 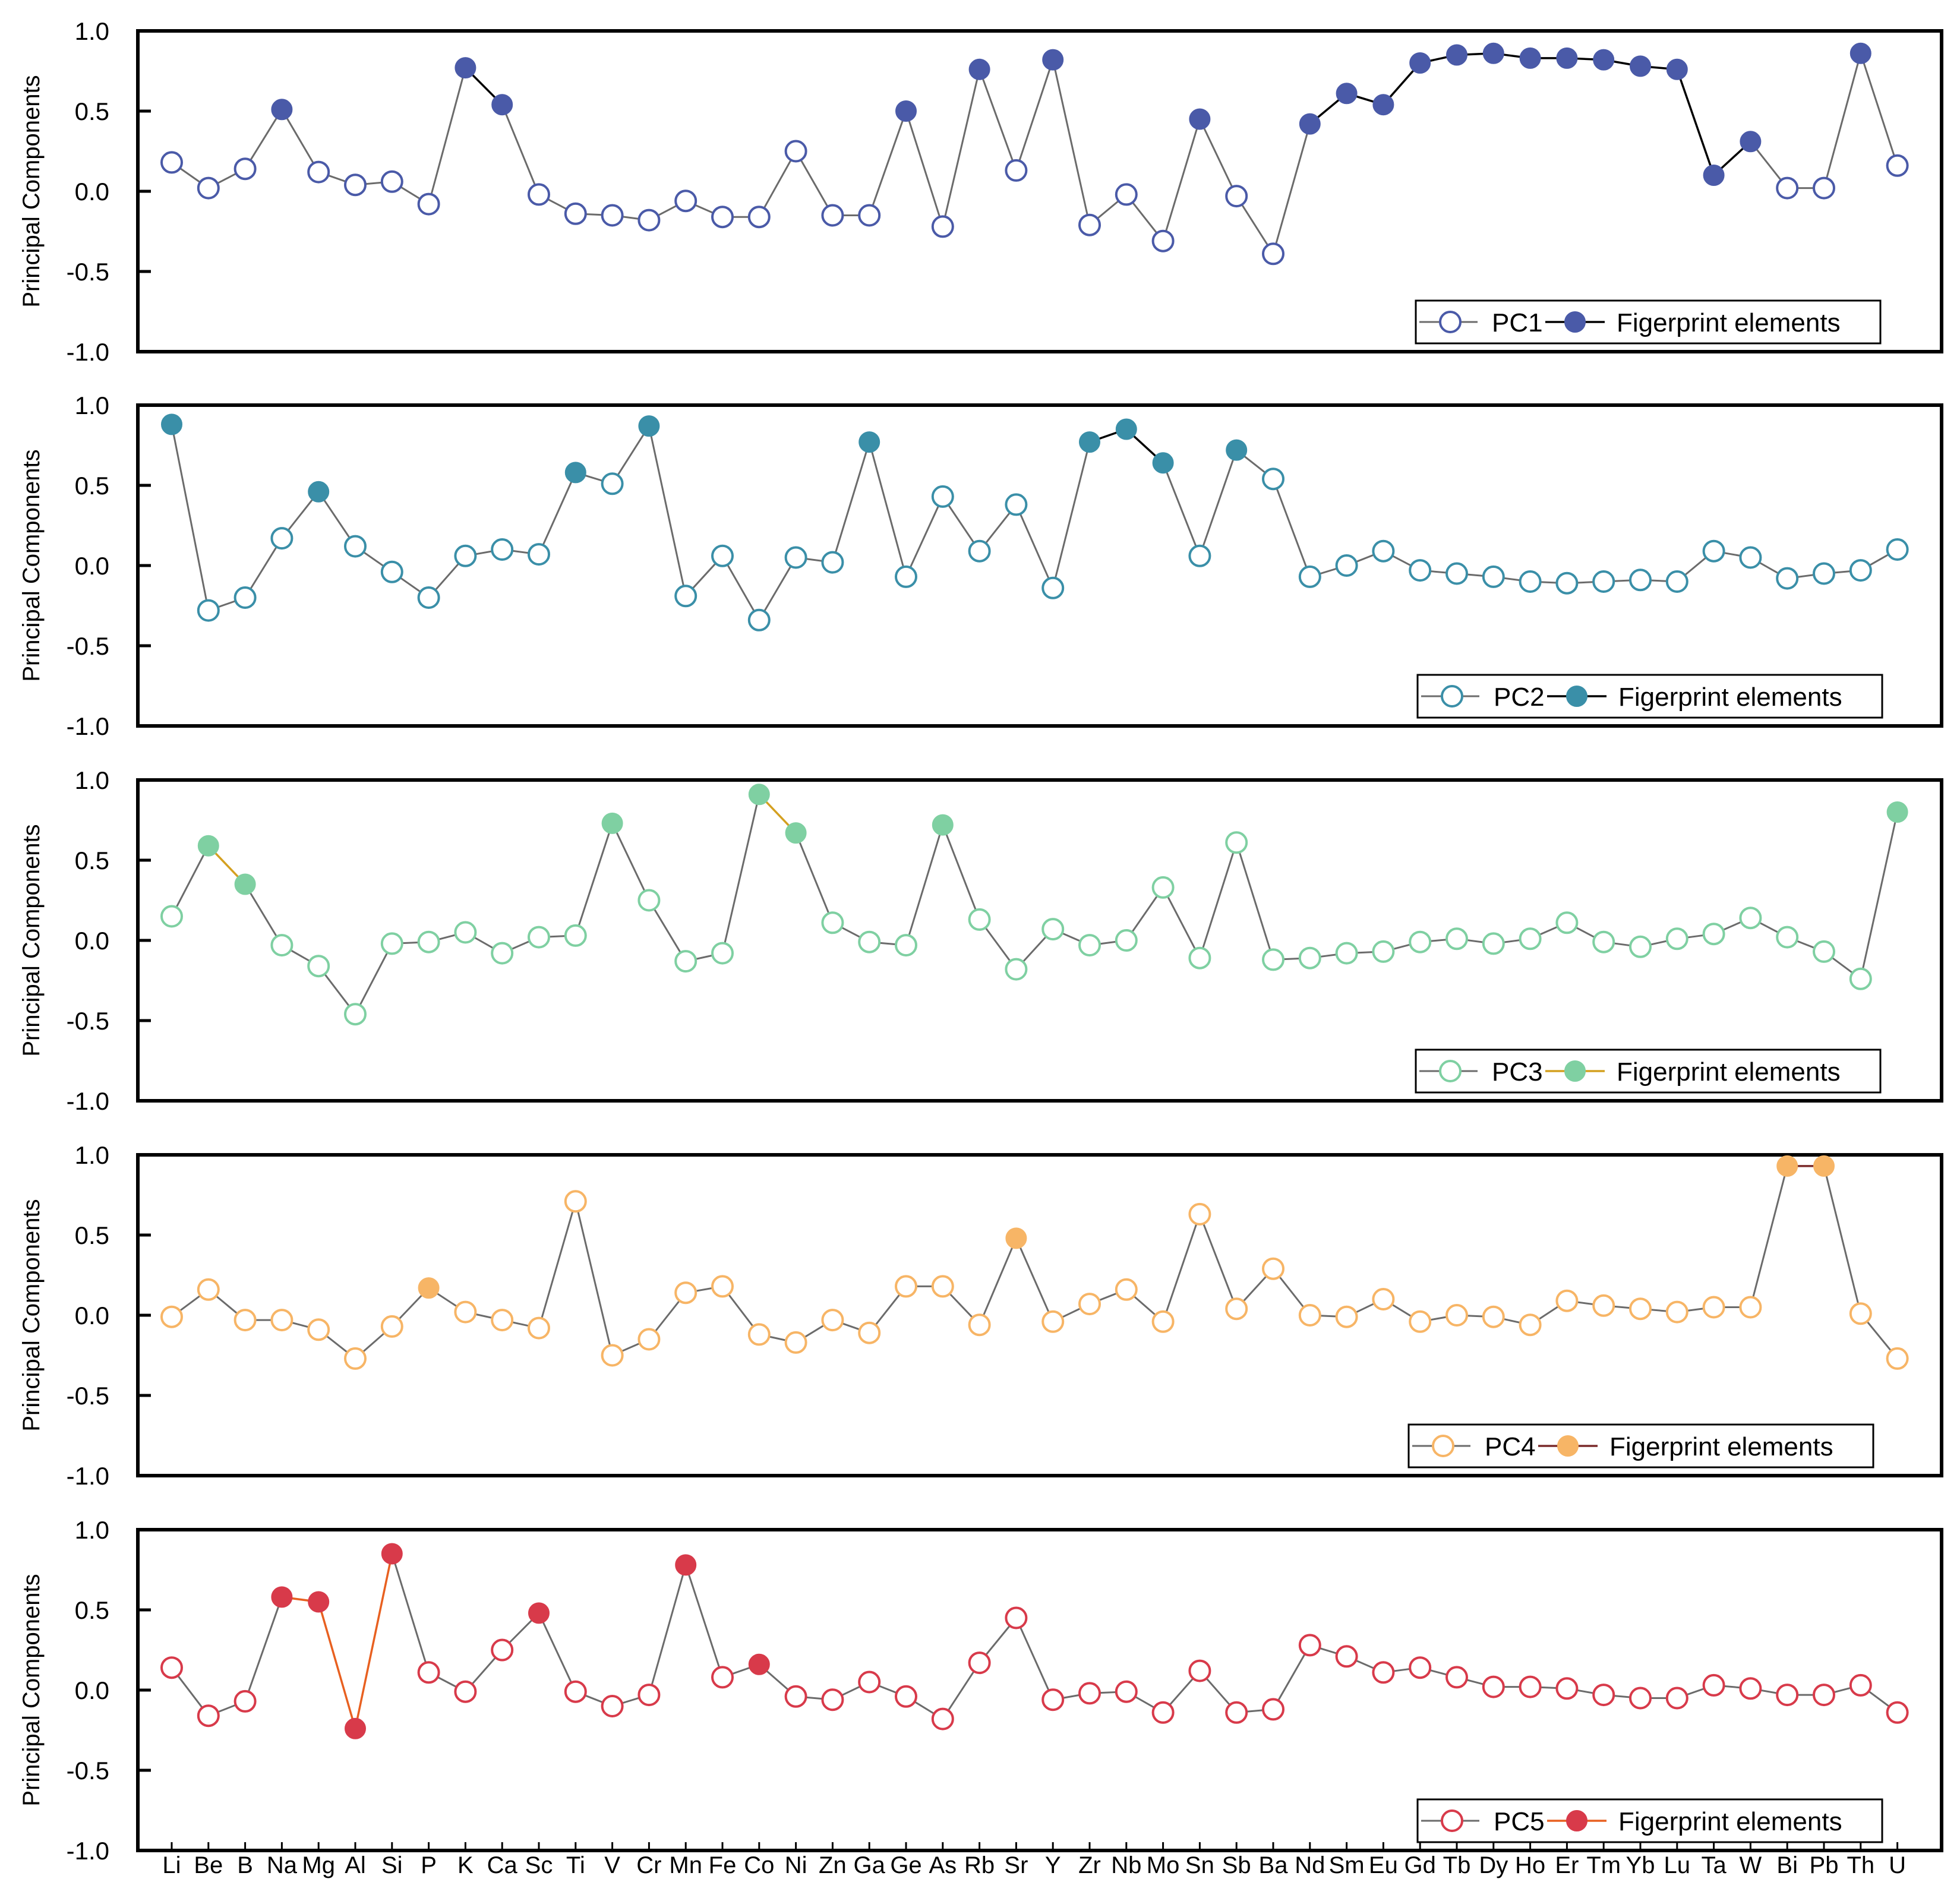 I want to click on point-si, so click(x=391, y=571).